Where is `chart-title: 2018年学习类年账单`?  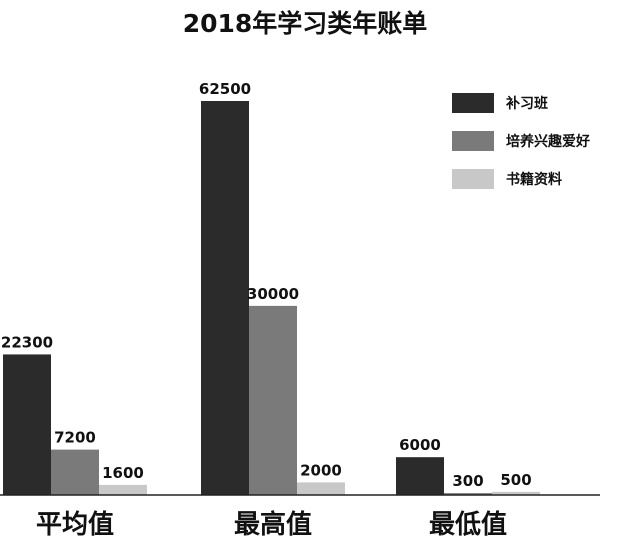 chart-title: 2018年学习类年账单 is located at coordinates (305, 23).